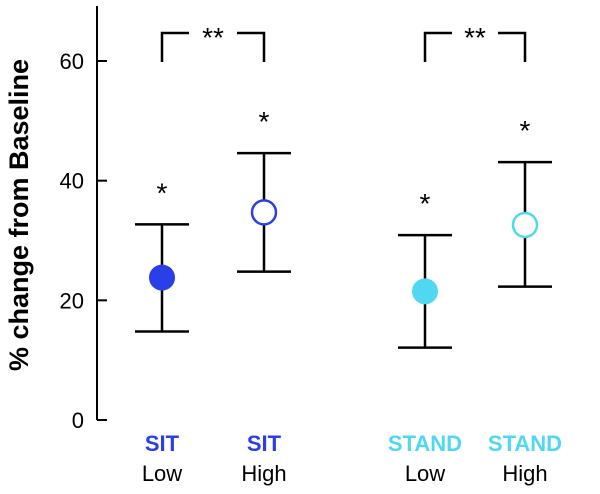  What do you see at coordinates (83, 241) in the screenshot?
I see `y-ticks: 0 20 40 60` at bounding box center [83, 241].